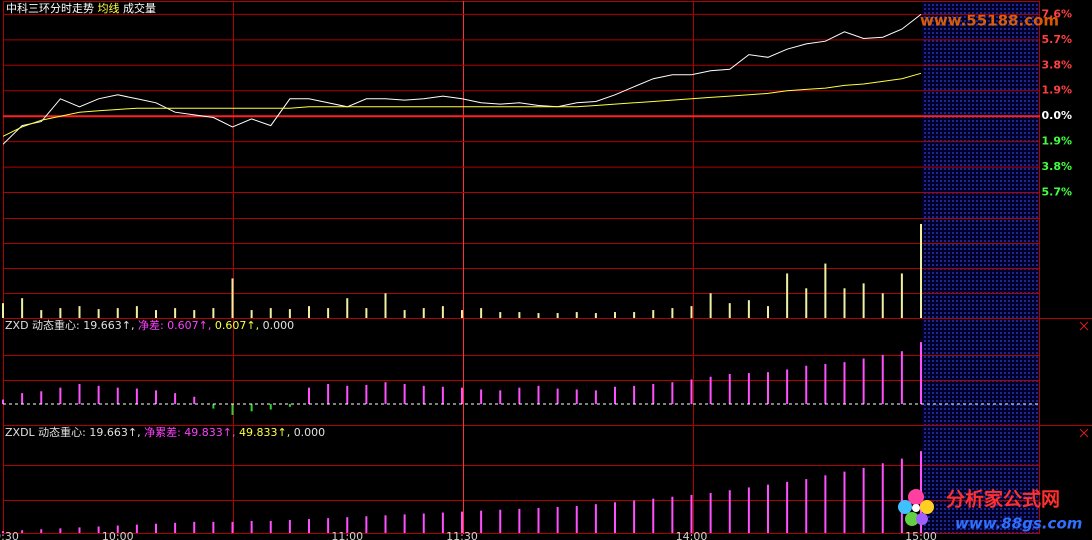 This screenshot has width=1092, height=540. What do you see at coordinates (462, 535) in the screenshot?
I see `x-tick-label: 11:30` at bounding box center [462, 535].